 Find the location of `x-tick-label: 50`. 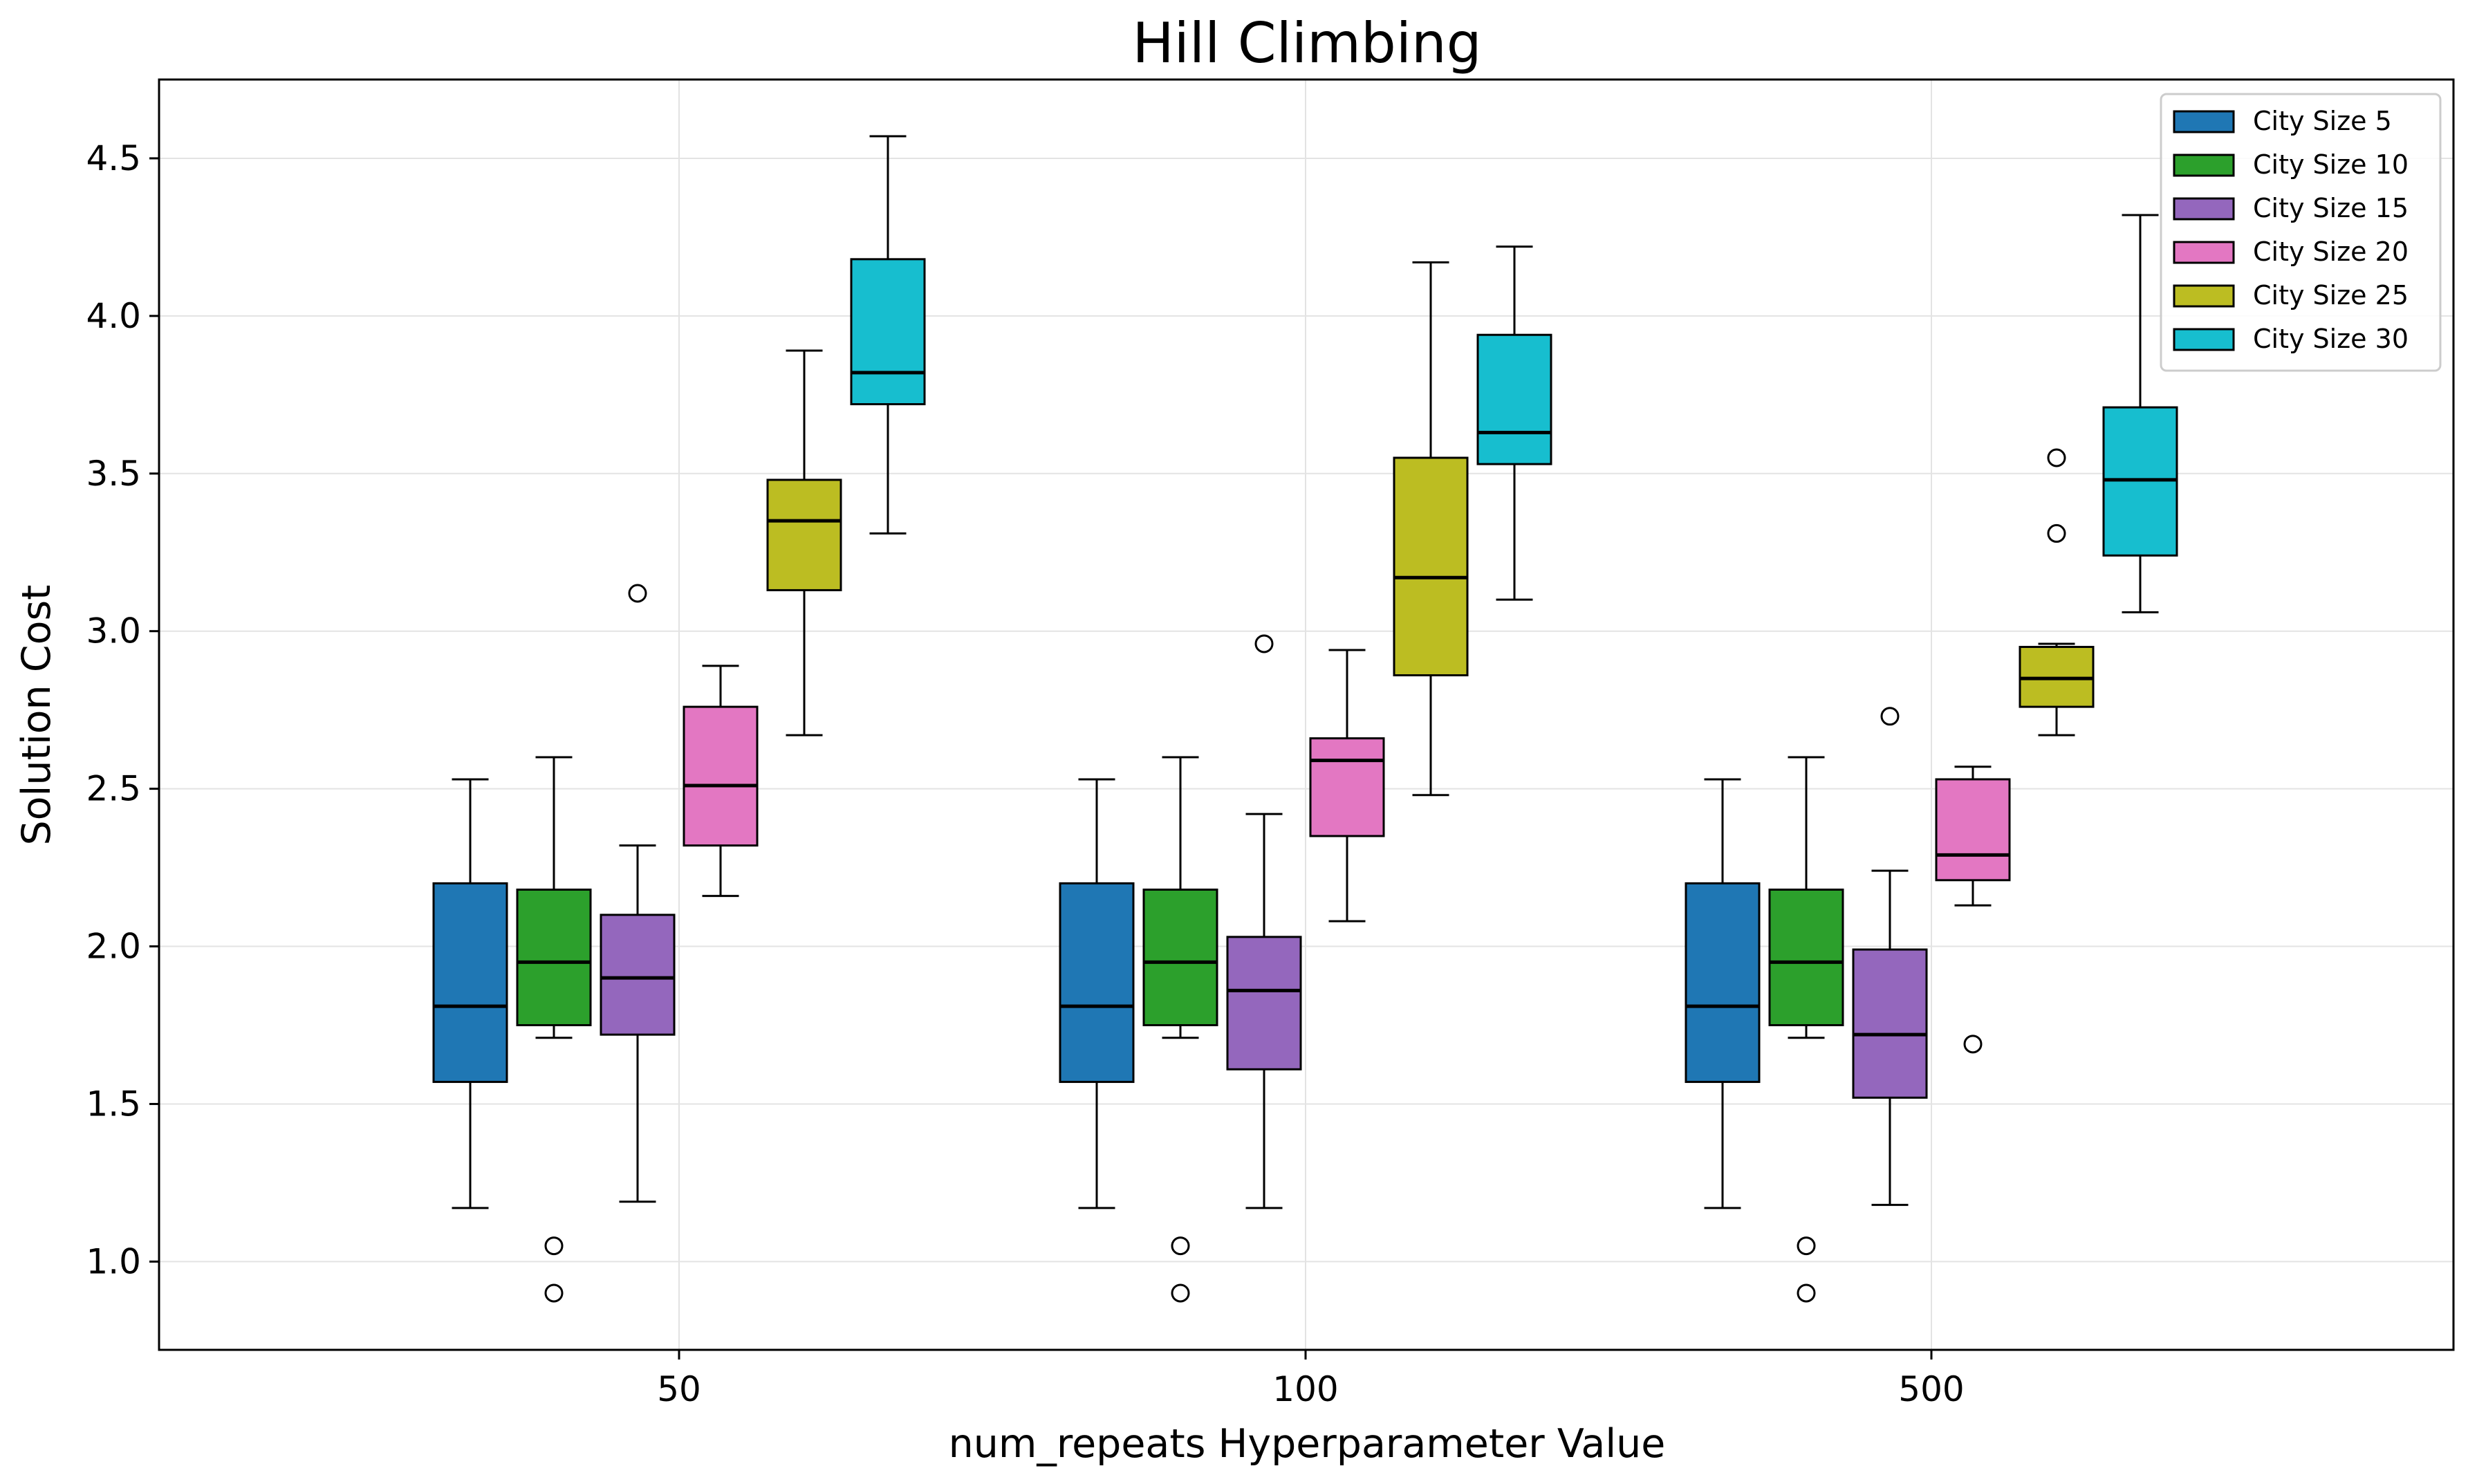

x-tick-label: 50 is located at coordinates (679, 1389).